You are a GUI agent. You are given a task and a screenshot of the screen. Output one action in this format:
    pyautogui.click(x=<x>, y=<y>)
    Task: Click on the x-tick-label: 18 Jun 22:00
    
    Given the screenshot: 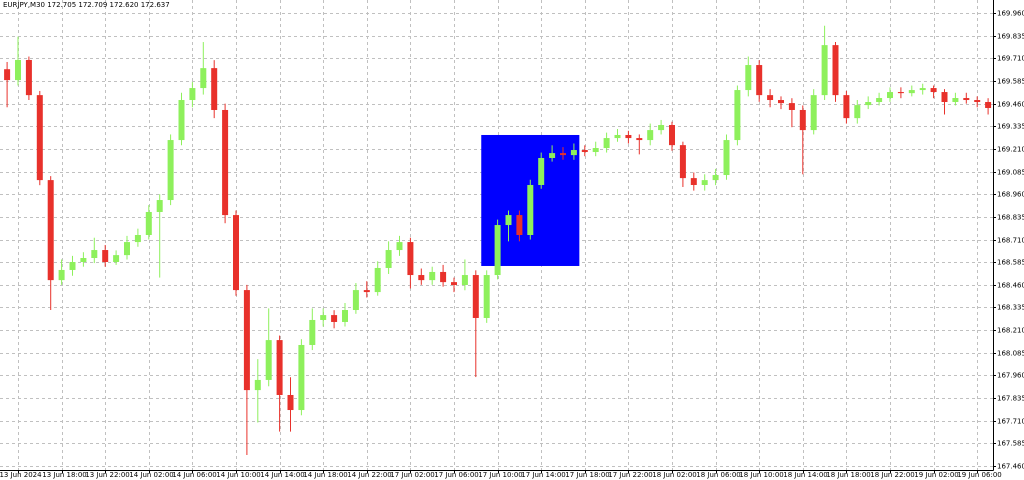 What is the action you would take?
    pyautogui.click(x=892, y=475)
    